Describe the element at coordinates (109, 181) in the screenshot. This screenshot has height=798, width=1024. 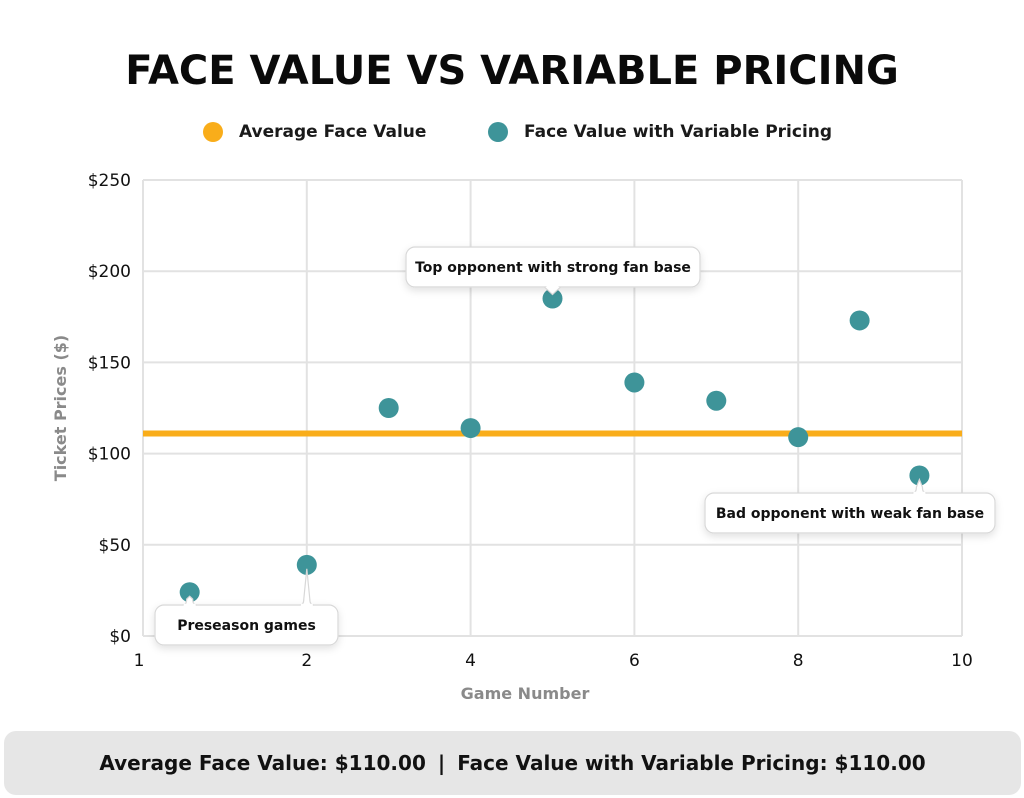
I see `y-tick-label: $250` at that location.